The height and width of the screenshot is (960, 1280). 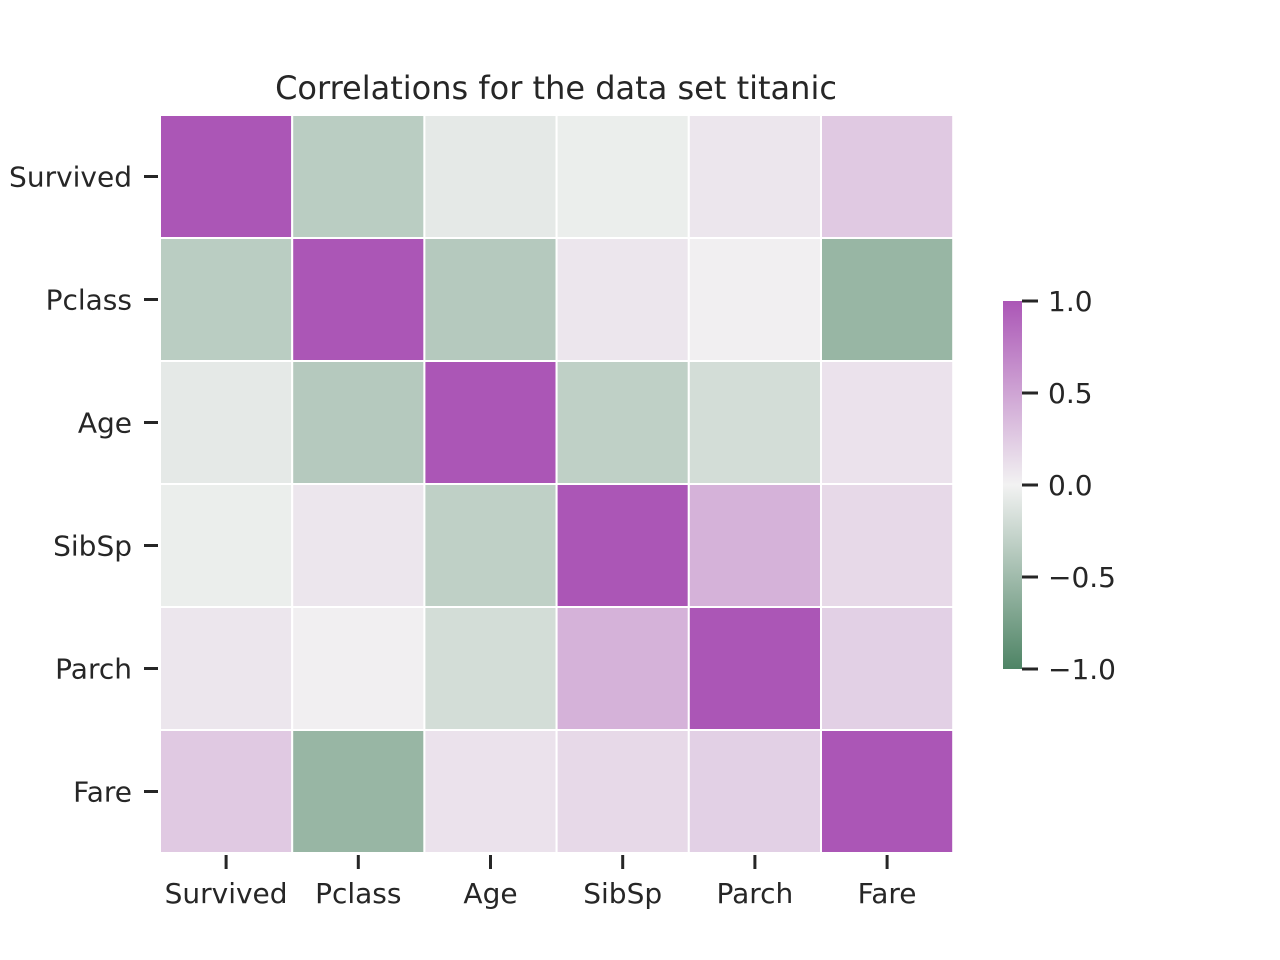 I want to click on x-tick-label-survived: Survived, so click(x=226, y=893).